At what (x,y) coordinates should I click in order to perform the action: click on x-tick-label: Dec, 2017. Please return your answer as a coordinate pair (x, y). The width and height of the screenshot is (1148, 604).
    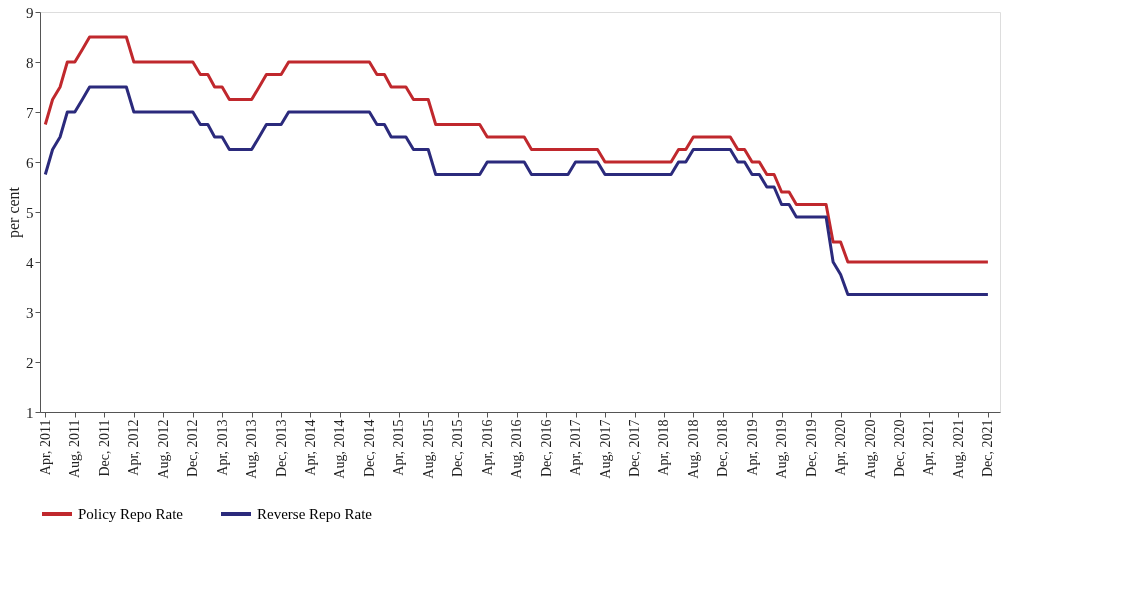
    Looking at the image, I should click on (635, 448).